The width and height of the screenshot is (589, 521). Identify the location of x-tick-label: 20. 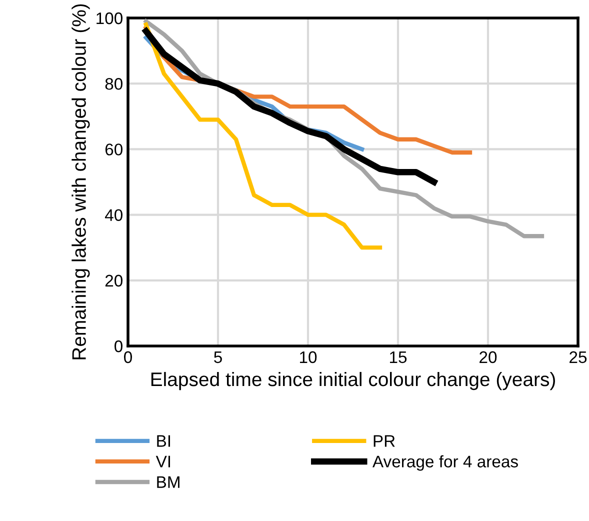
(488, 357).